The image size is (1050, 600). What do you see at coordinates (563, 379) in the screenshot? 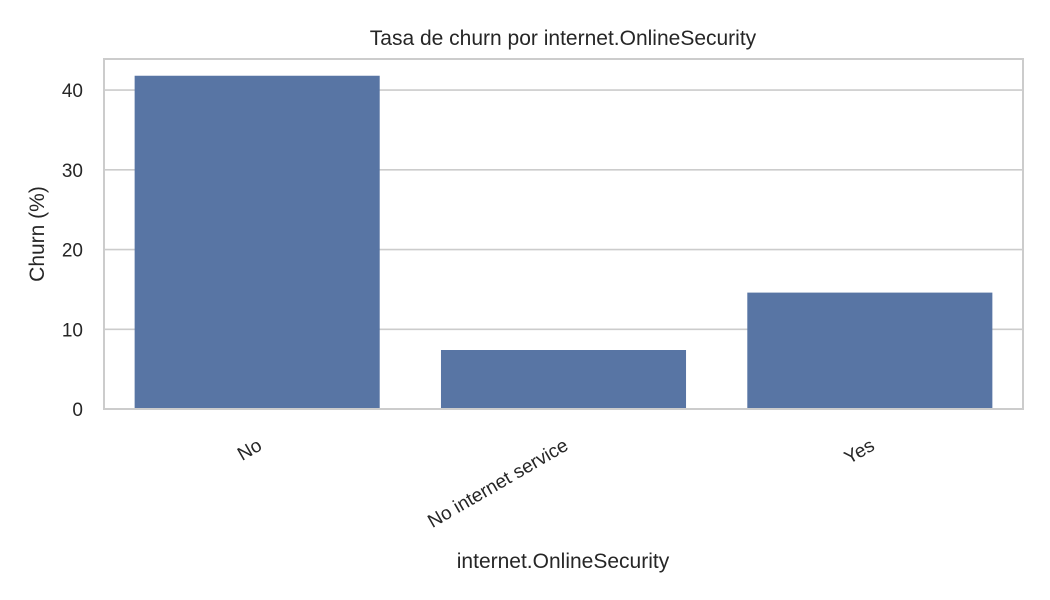
I see `bar-no-internet-service` at bounding box center [563, 379].